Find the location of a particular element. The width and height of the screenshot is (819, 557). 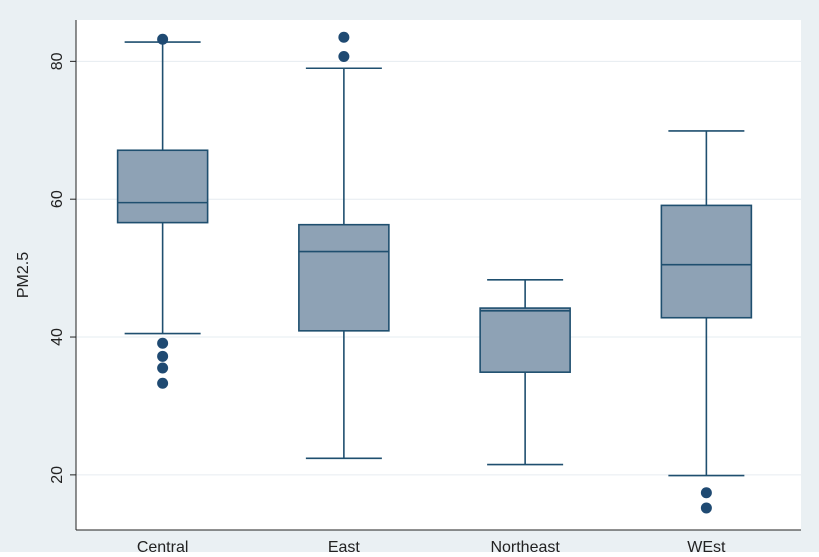

y-tick-label: 20 is located at coordinates (57, 475).